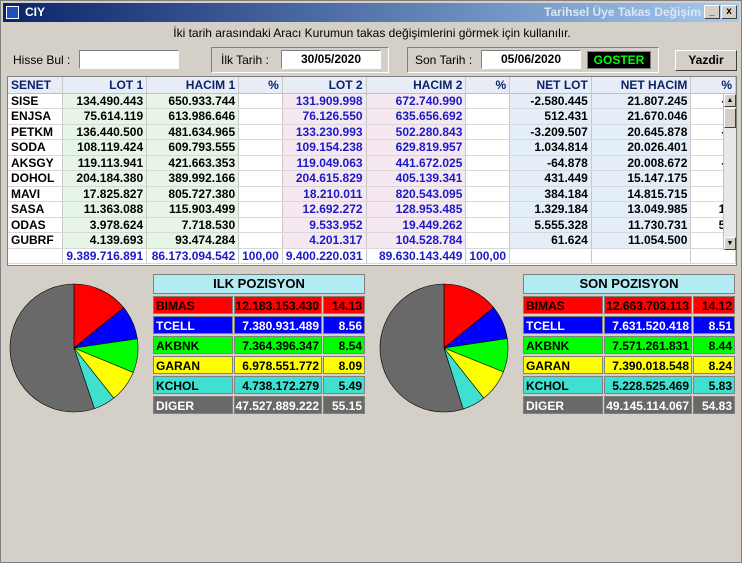 The width and height of the screenshot is (742, 563). What do you see at coordinates (259, 345) in the screenshot?
I see `position-row: AKBNK 7.364.396.347 8.54` at bounding box center [259, 345].